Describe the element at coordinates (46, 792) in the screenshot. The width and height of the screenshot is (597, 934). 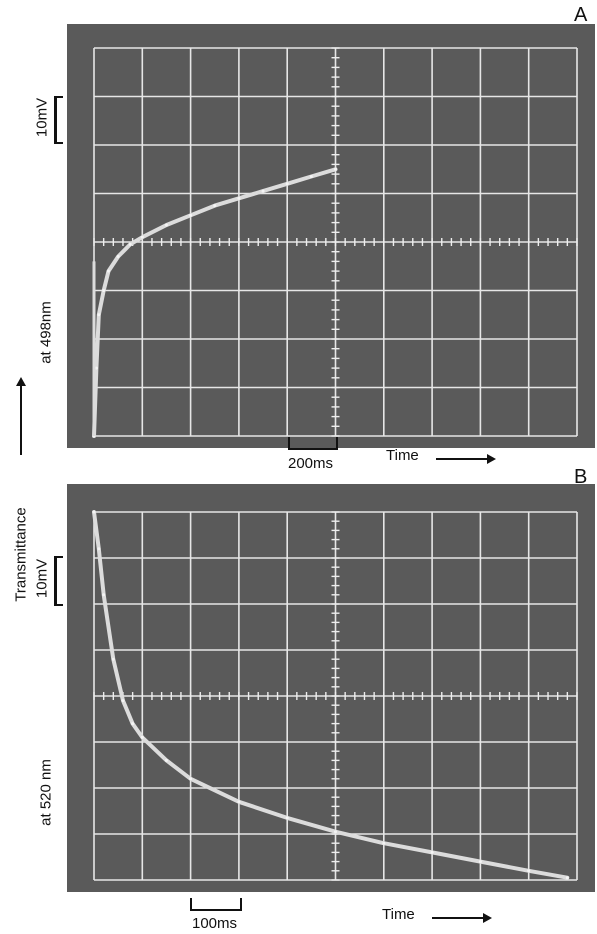
I see `wavelength-label-b: at 520 nm` at that location.